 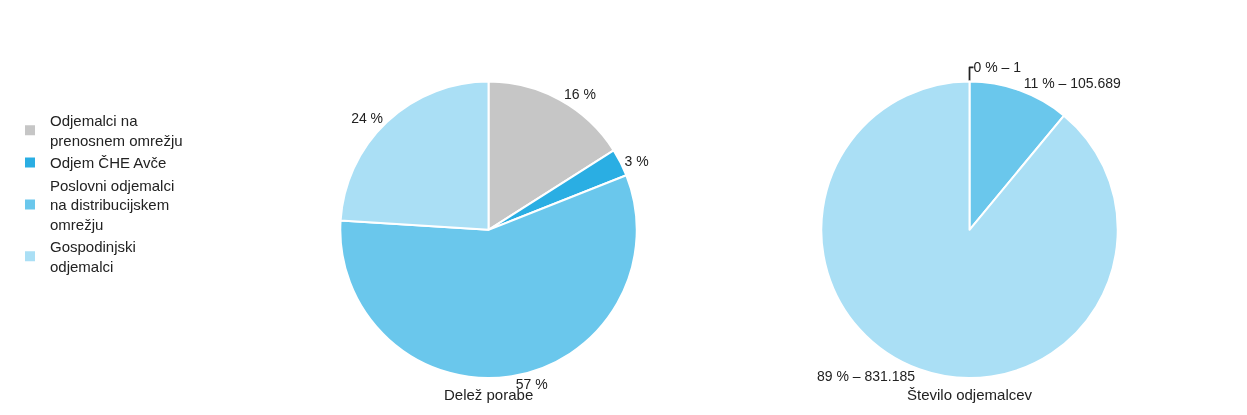 What do you see at coordinates (970, 394) in the screenshot?
I see `text: Število odjemalcev` at bounding box center [970, 394].